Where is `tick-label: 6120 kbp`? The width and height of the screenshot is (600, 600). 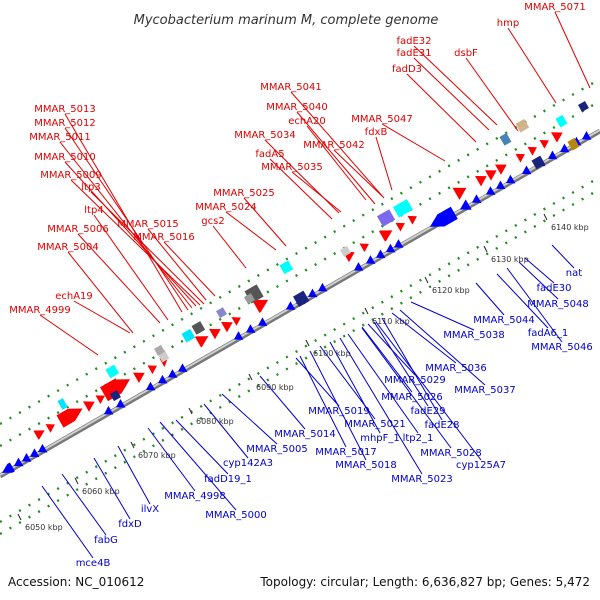 tick-label: 6120 kbp is located at coordinates (451, 290).